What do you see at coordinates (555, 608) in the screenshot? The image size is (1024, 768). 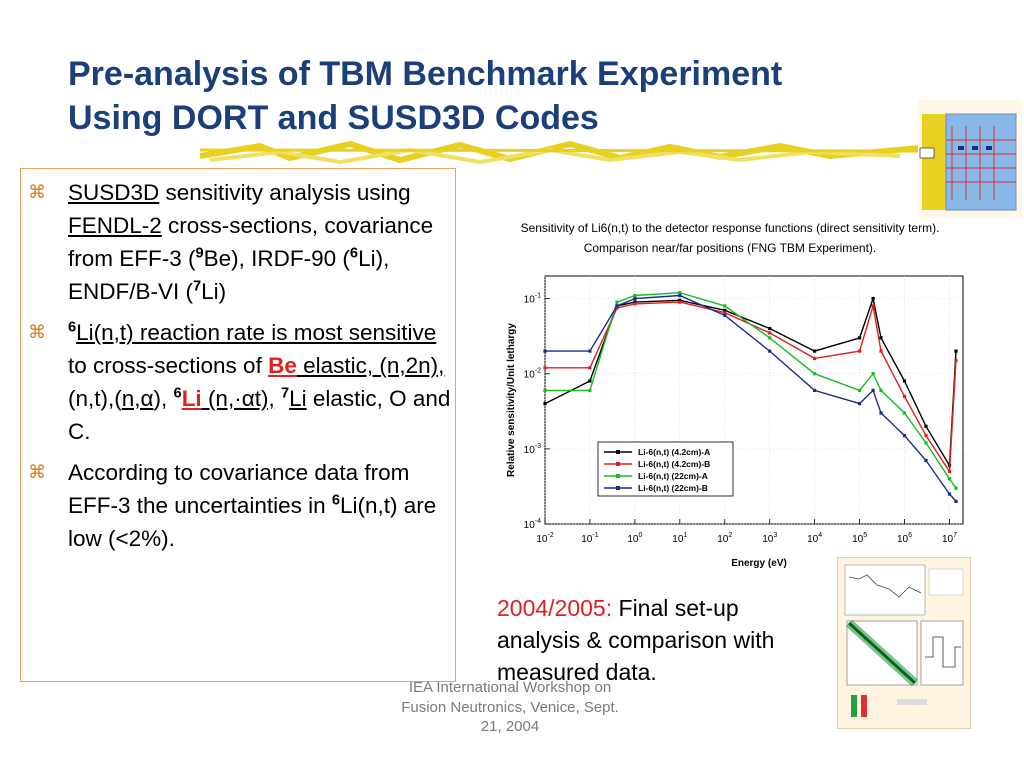 I see `note-year: 2004/2005:` at bounding box center [555, 608].